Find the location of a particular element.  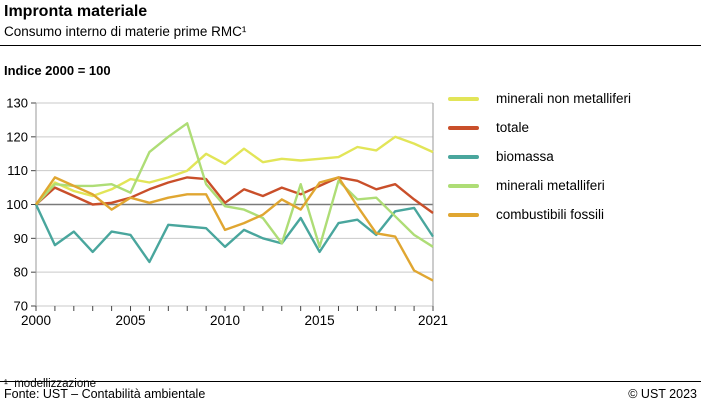

legend-item-minerali-metalliferi: minerali metalliferi is located at coordinates (539, 185).